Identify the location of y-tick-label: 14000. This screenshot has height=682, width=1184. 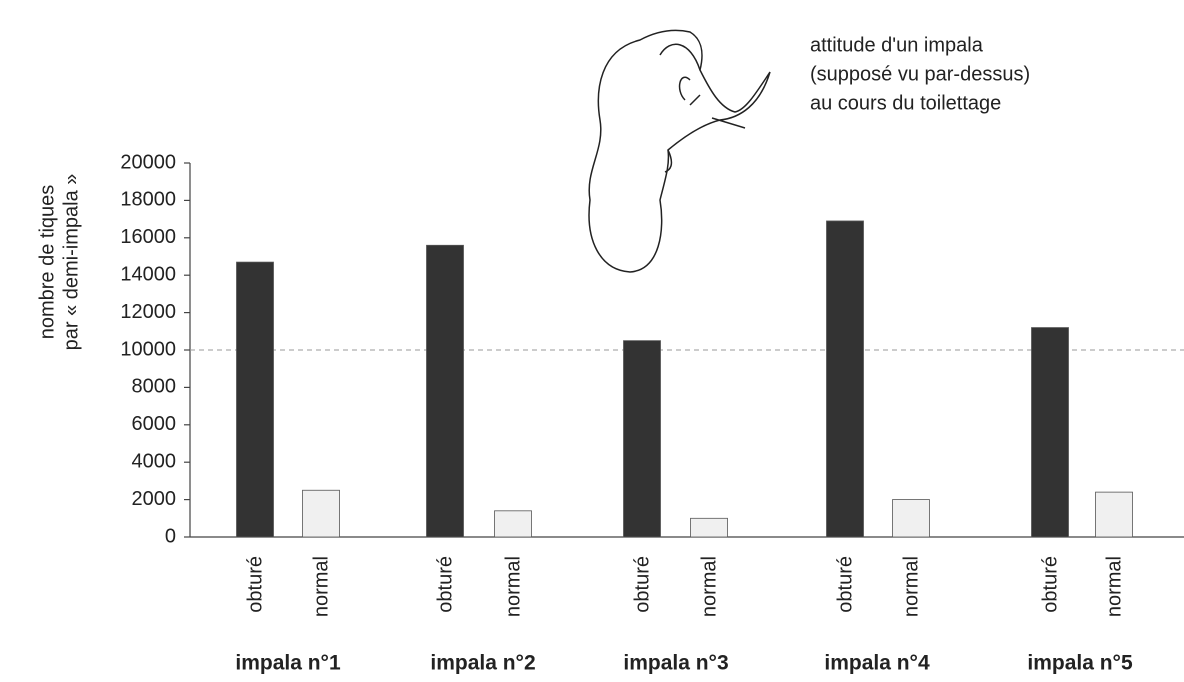
(148, 274).